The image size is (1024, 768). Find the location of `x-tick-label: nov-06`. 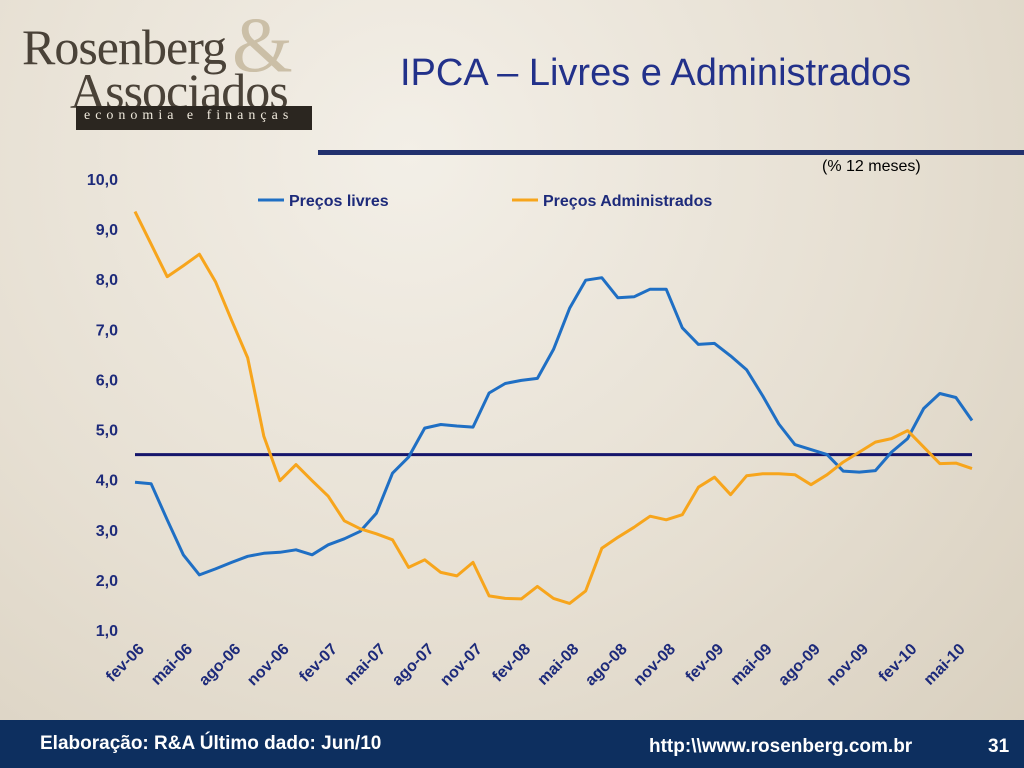

x-tick-label: nov-06 is located at coordinates (268, 665).